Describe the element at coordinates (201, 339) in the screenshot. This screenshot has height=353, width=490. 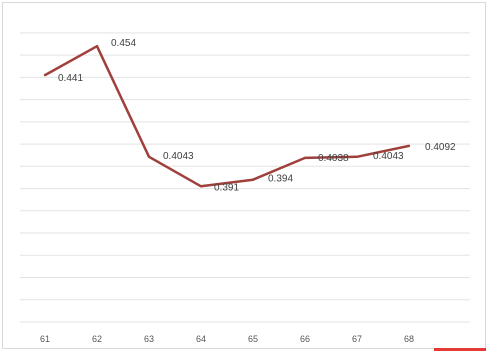
I see `x-tick-64: 64` at that location.